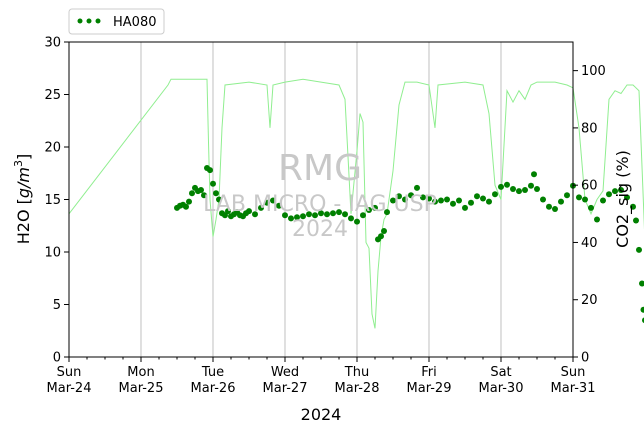 The width and height of the screenshot is (644, 433). What do you see at coordinates (589, 186) in the screenshot?
I see `right-y-tick-label: 60` at bounding box center [589, 186].